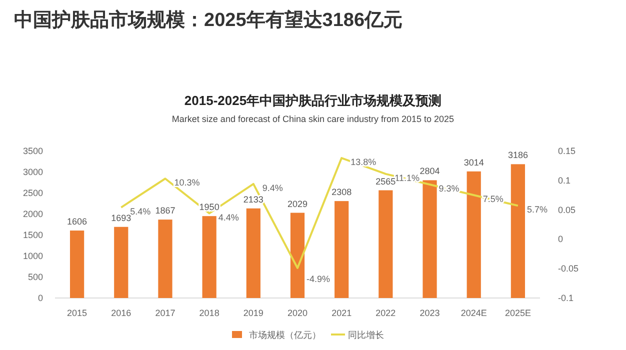 The height and width of the screenshot is (350, 626). Describe the element at coordinates (77, 313) in the screenshot. I see `x-tick-label: 2015` at that location.